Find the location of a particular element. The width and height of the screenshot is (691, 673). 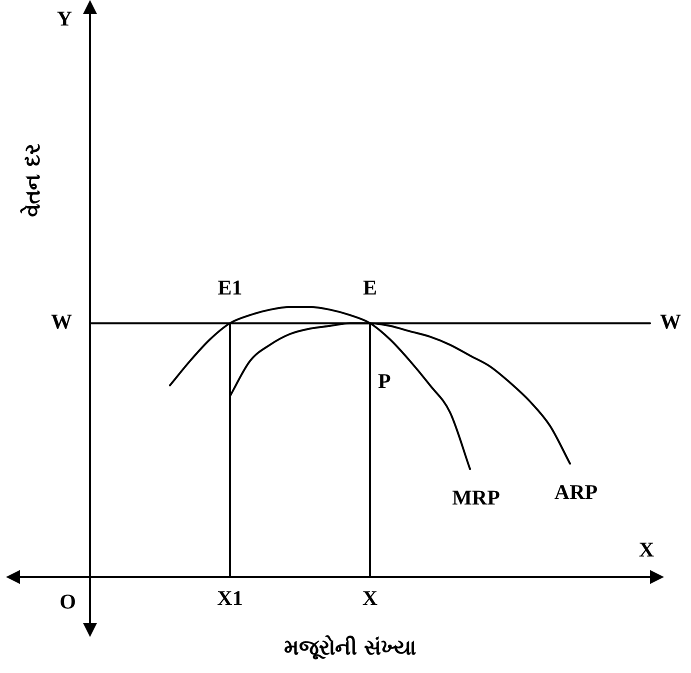

annotation: E is located at coordinates (370, 288).